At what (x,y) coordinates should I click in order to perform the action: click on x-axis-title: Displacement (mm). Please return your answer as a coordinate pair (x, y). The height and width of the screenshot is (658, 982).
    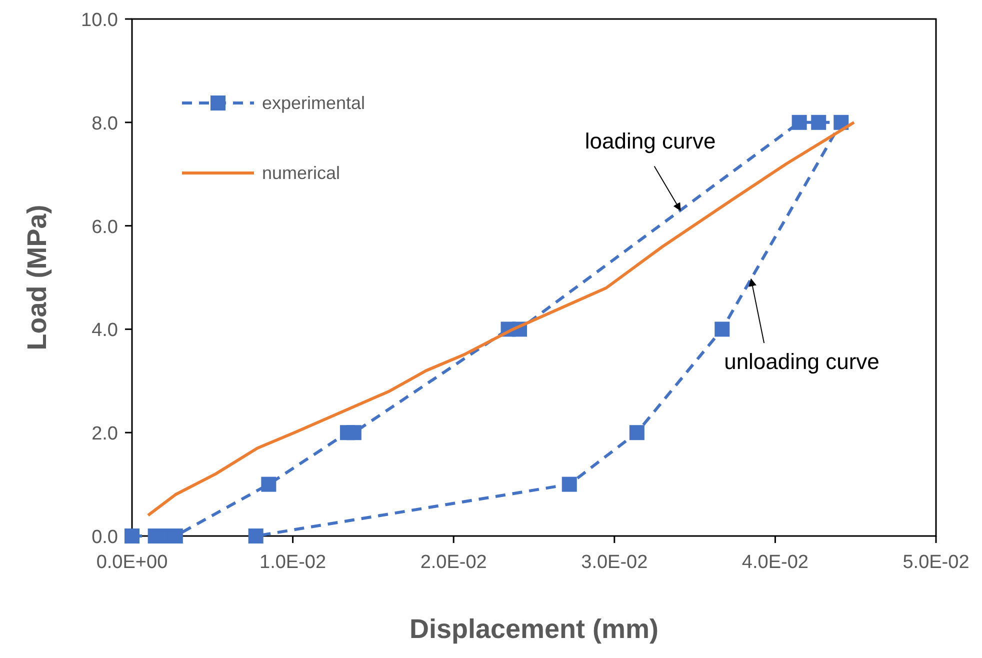
    Looking at the image, I should click on (534, 629).